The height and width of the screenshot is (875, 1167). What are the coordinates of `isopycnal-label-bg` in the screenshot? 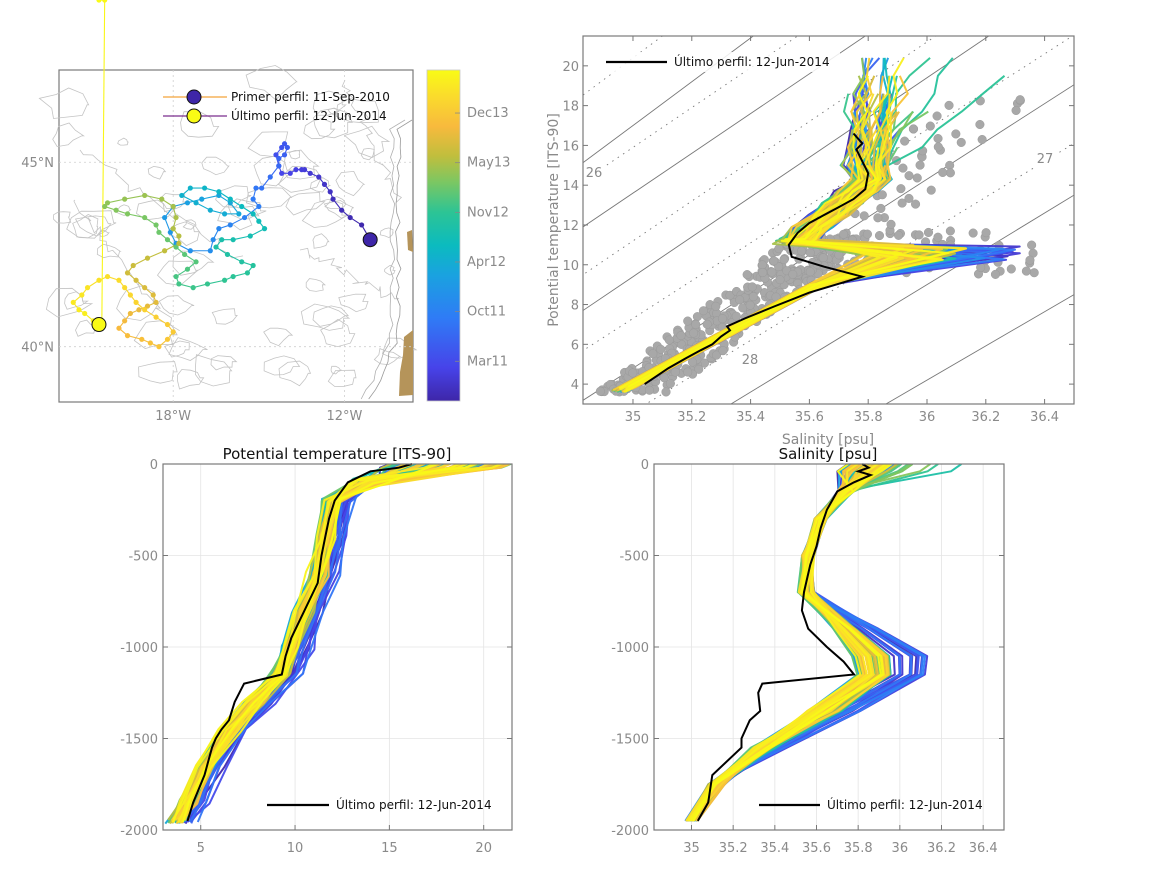 It's located at (1046, 159).